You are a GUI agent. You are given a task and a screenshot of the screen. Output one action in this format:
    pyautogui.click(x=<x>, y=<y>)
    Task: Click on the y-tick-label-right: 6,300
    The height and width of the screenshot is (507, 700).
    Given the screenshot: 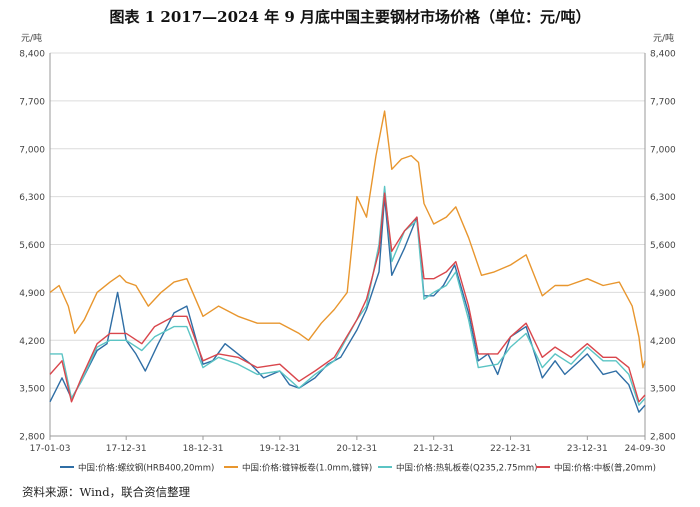 What is the action you would take?
    pyautogui.click(x=663, y=198)
    